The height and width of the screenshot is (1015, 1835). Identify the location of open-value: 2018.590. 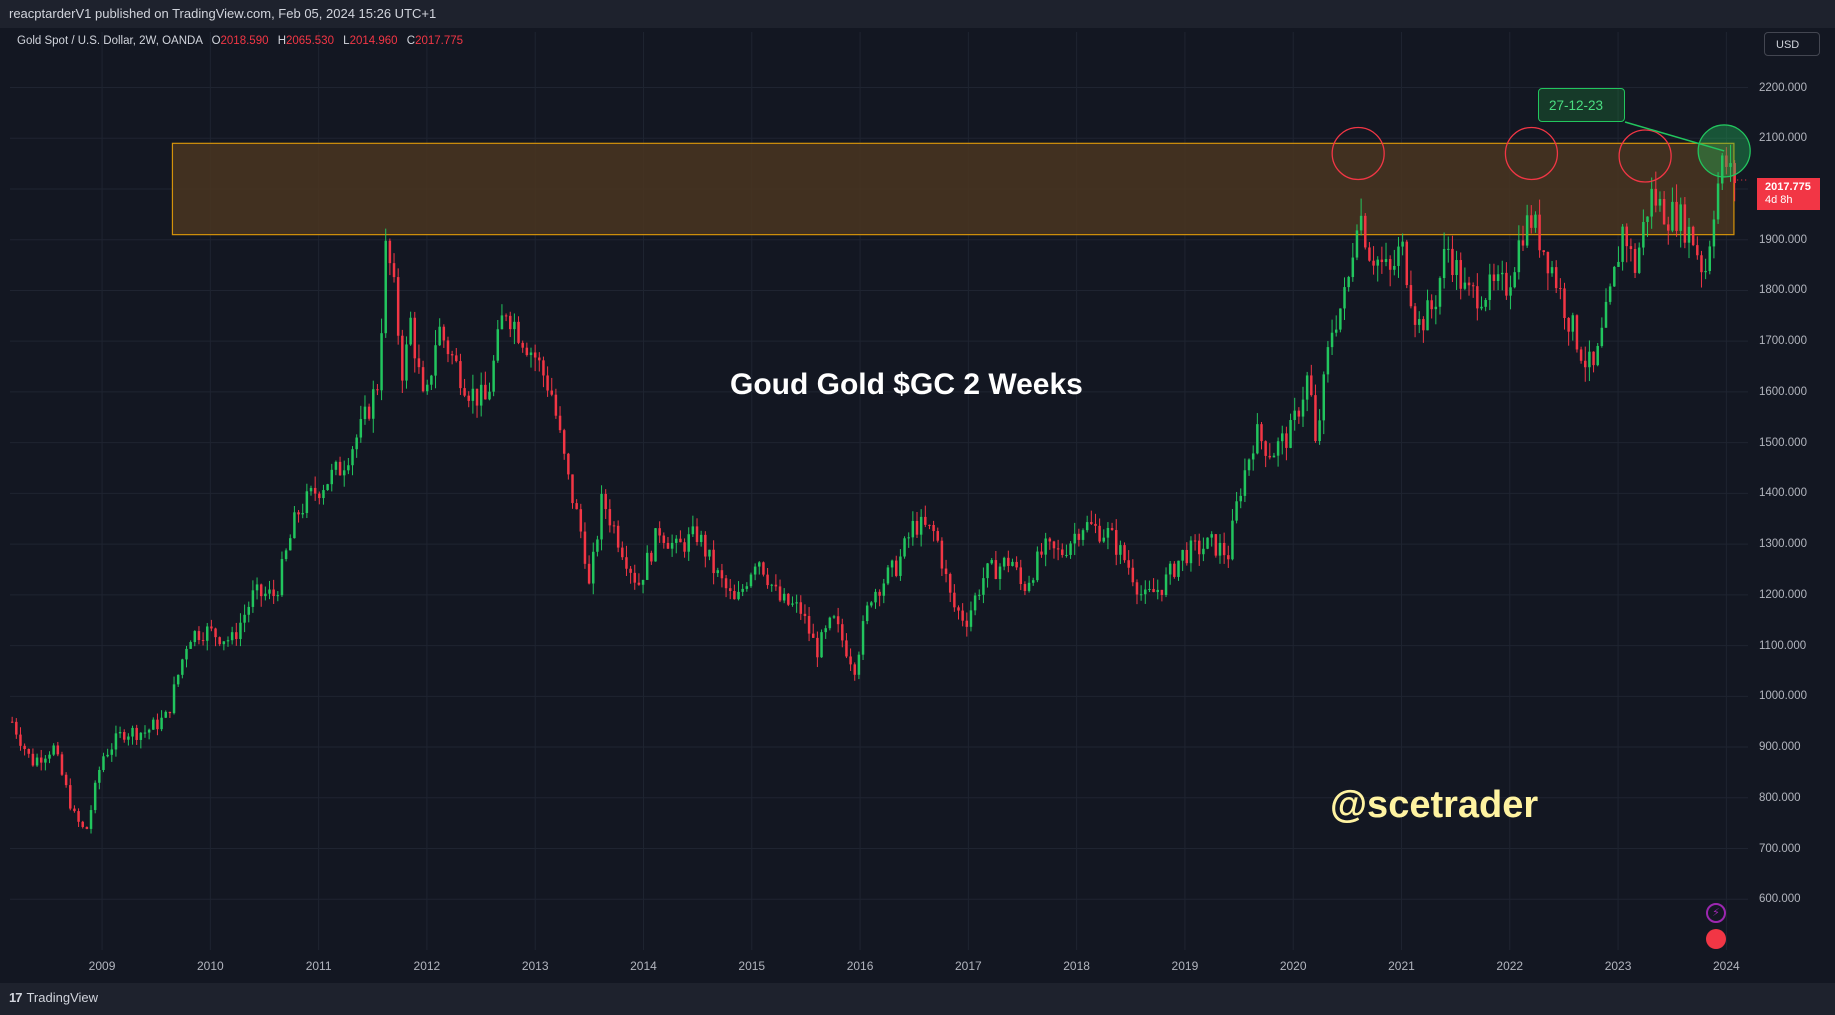
(244, 41).